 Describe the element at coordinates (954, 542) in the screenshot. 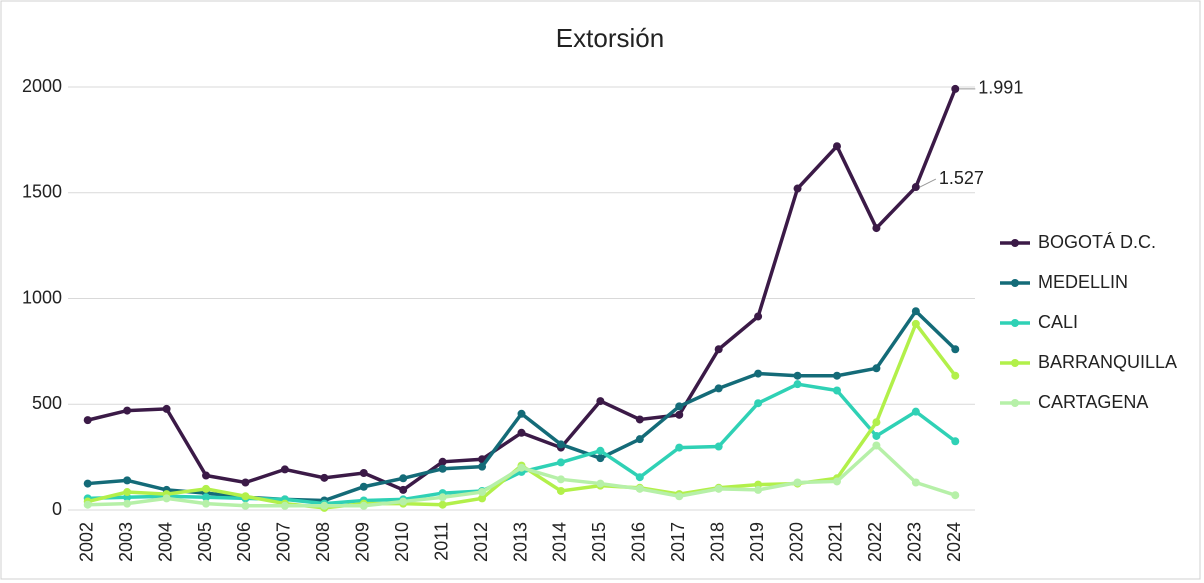

I see `x-tick-label: 2024` at that location.